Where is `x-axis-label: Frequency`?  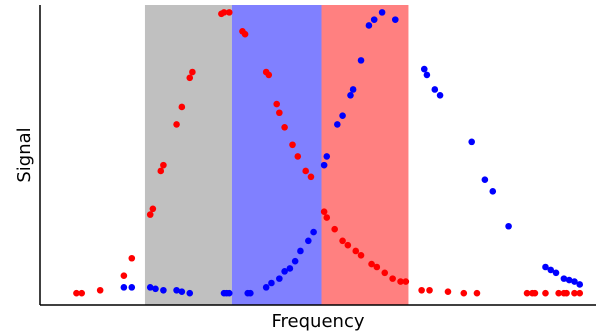 x-axis-label: Frequency is located at coordinates (318, 321).